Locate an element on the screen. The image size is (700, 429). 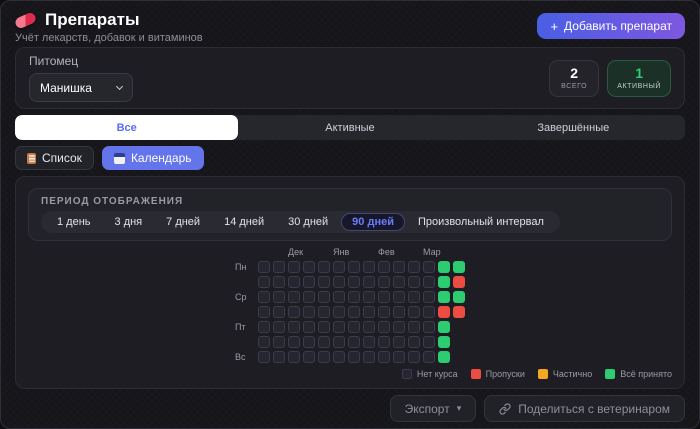
pet-select: Манишка is located at coordinates (81, 87).